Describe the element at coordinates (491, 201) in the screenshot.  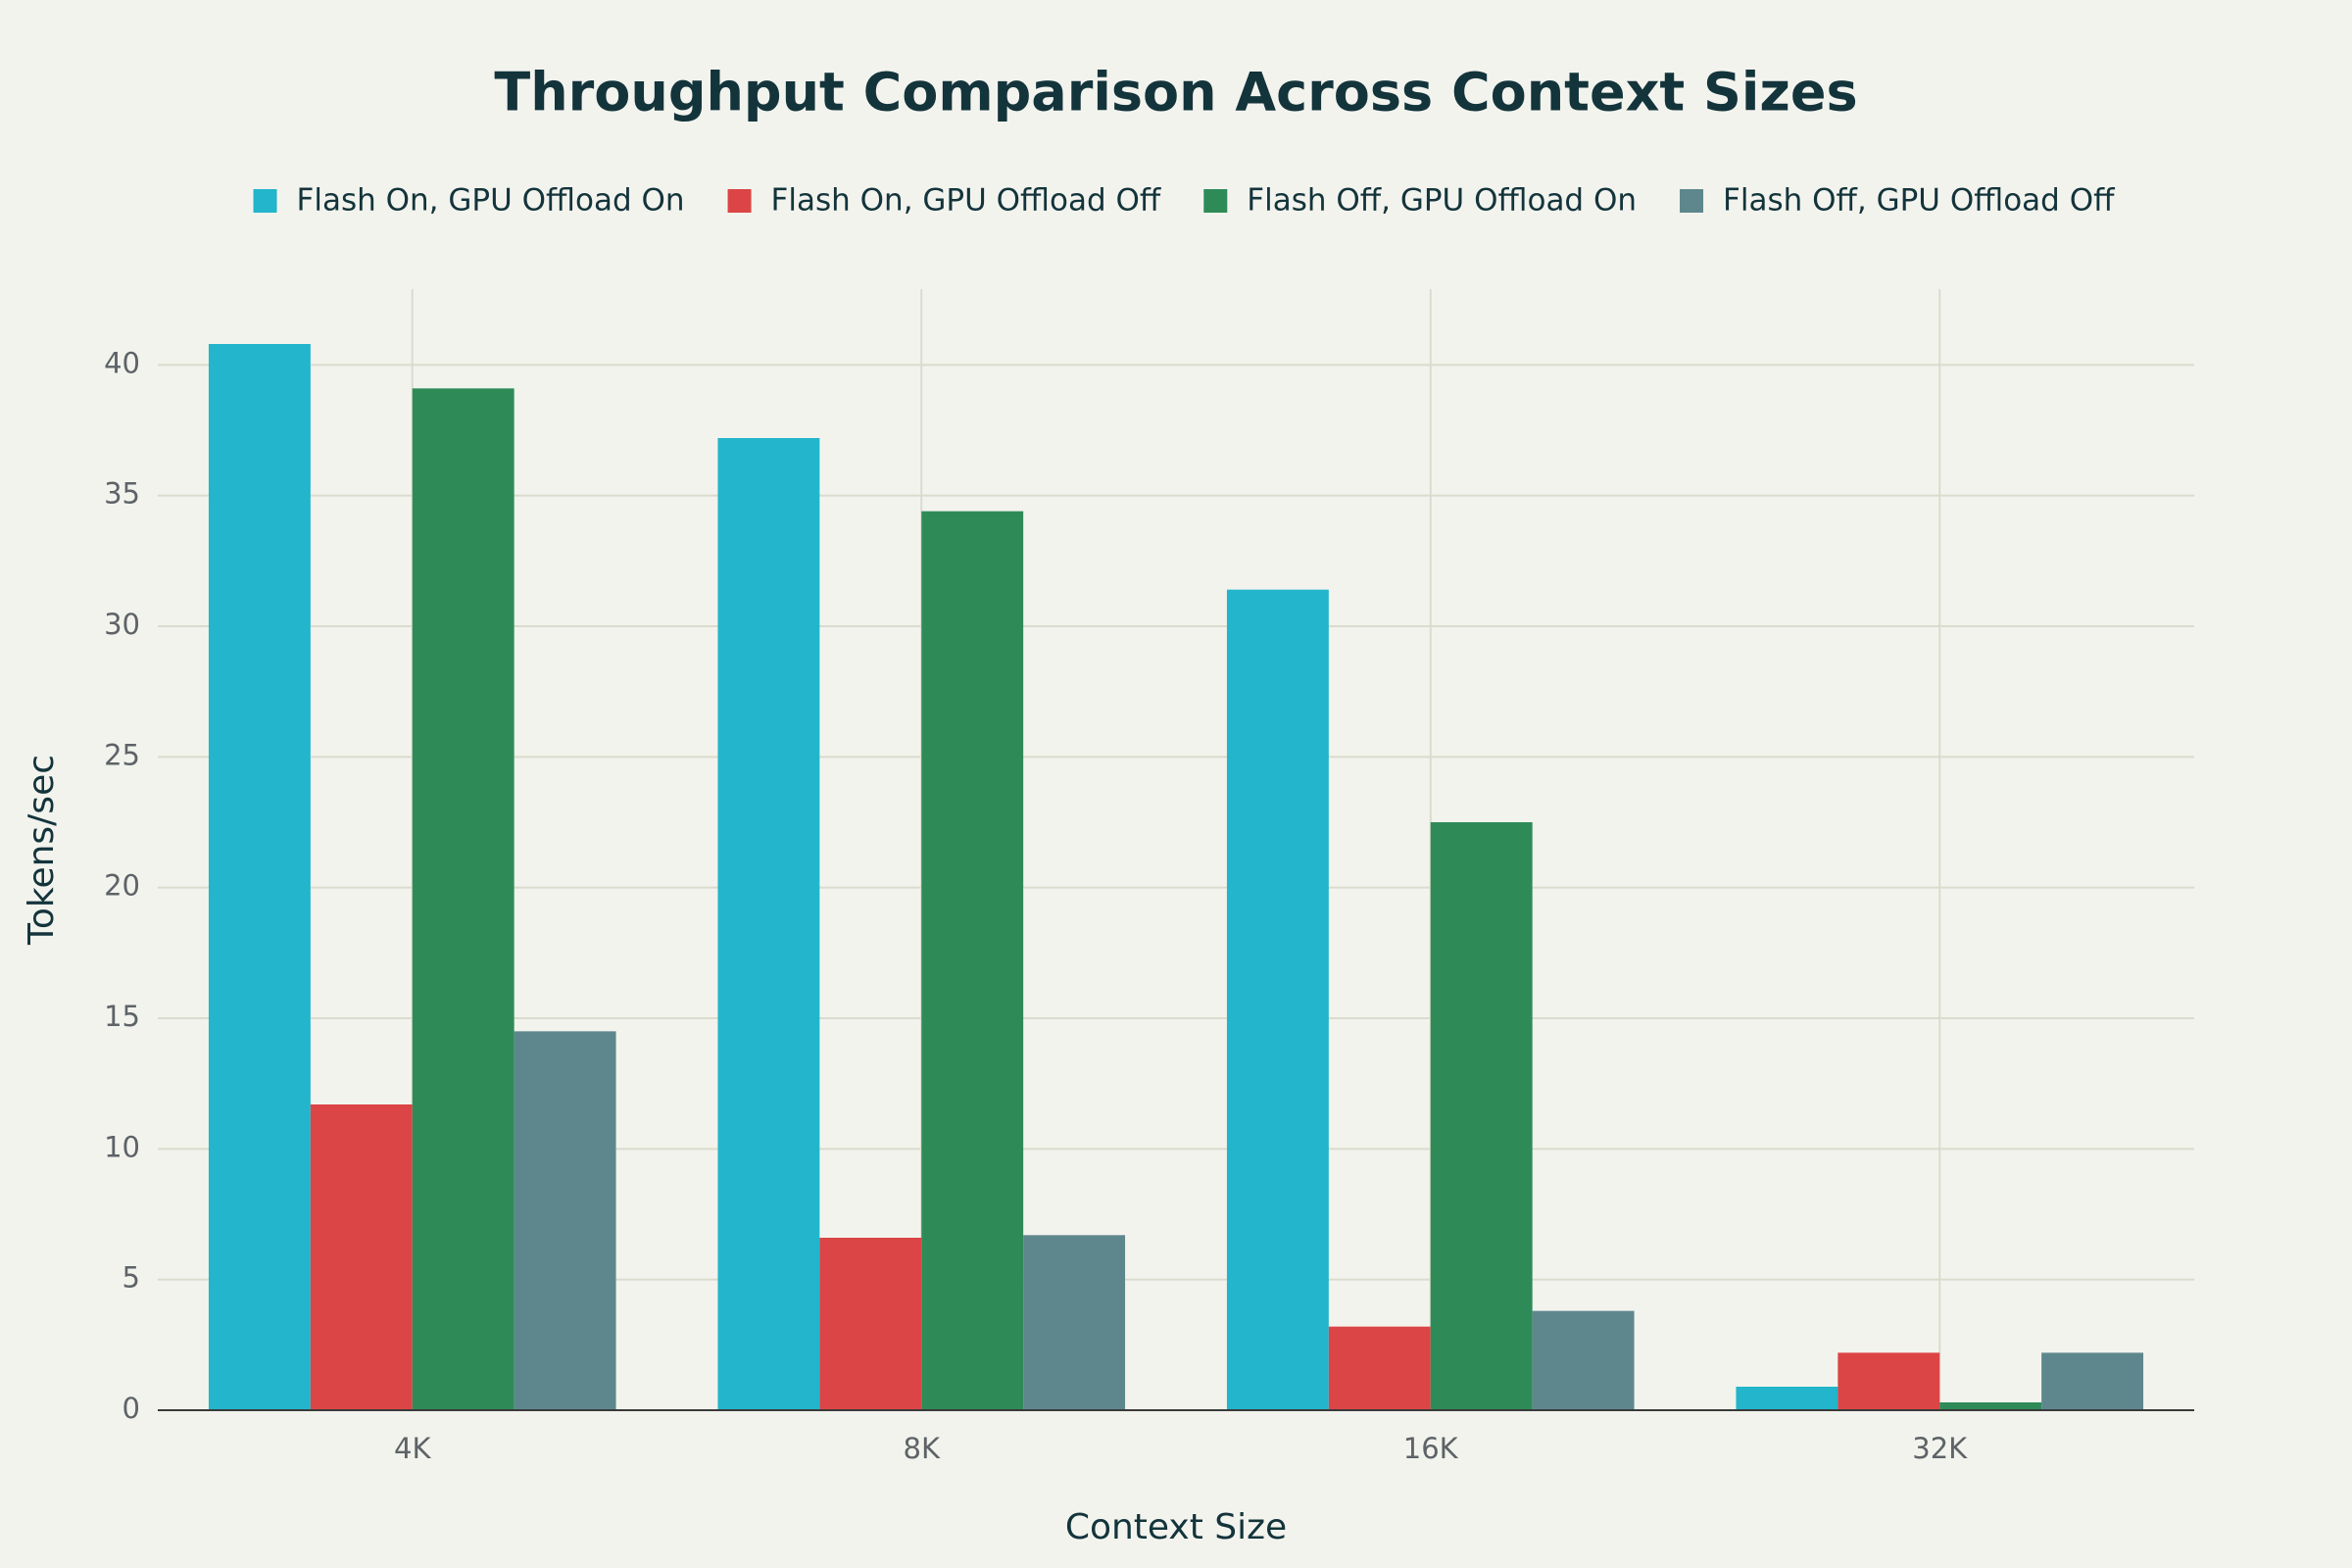
I see `legend-label: Flash On, GPU Offload On` at that location.